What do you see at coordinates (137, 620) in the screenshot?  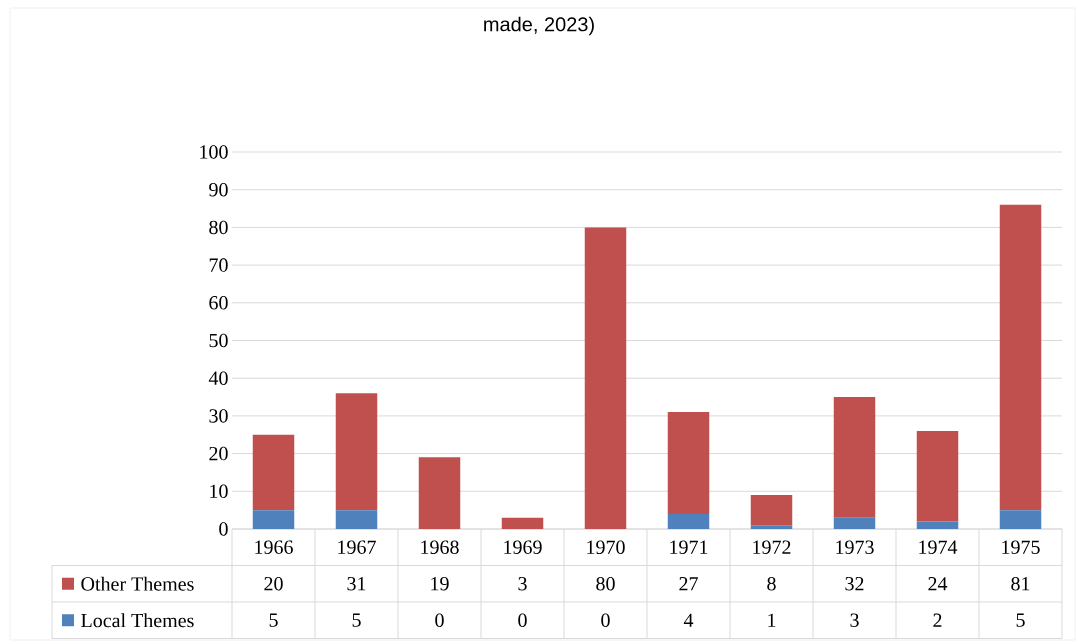 I see `legend-label: Local Themes` at bounding box center [137, 620].